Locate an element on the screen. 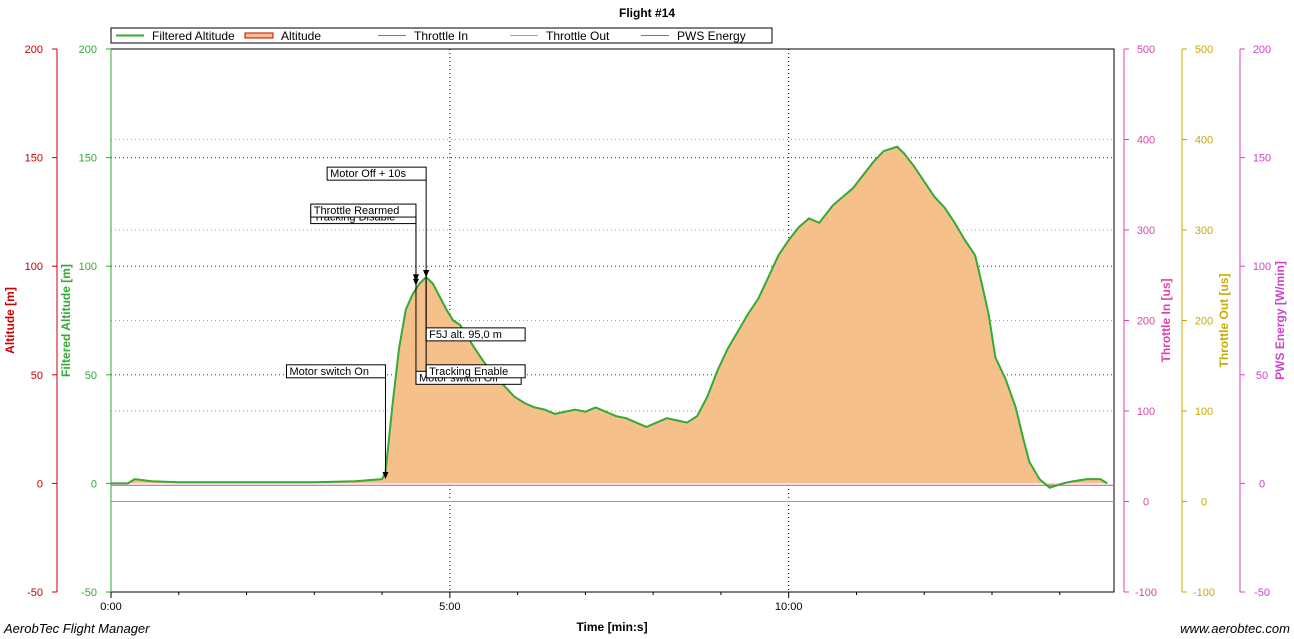 The height and width of the screenshot is (639, 1294). time-tick-label: 10:00 is located at coordinates (789, 607).